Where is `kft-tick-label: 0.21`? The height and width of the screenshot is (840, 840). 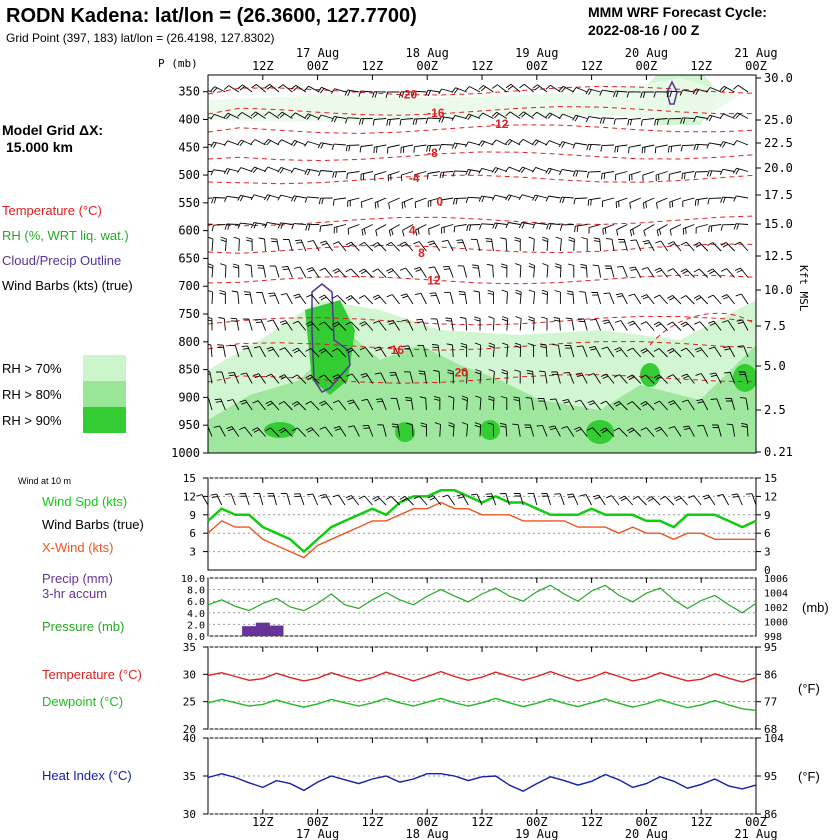 kft-tick-label: 0.21 is located at coordinates (778, 452).